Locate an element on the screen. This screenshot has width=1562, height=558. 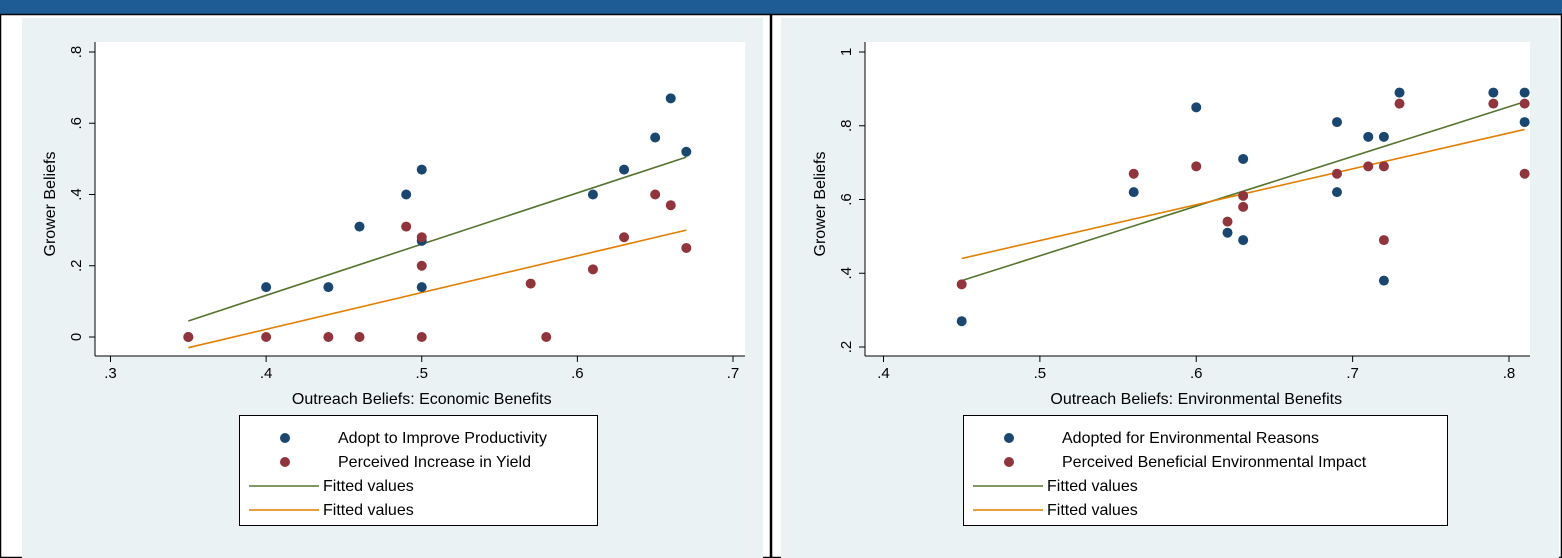
y-tick-label: 0 is located at coordinates (76, 337).